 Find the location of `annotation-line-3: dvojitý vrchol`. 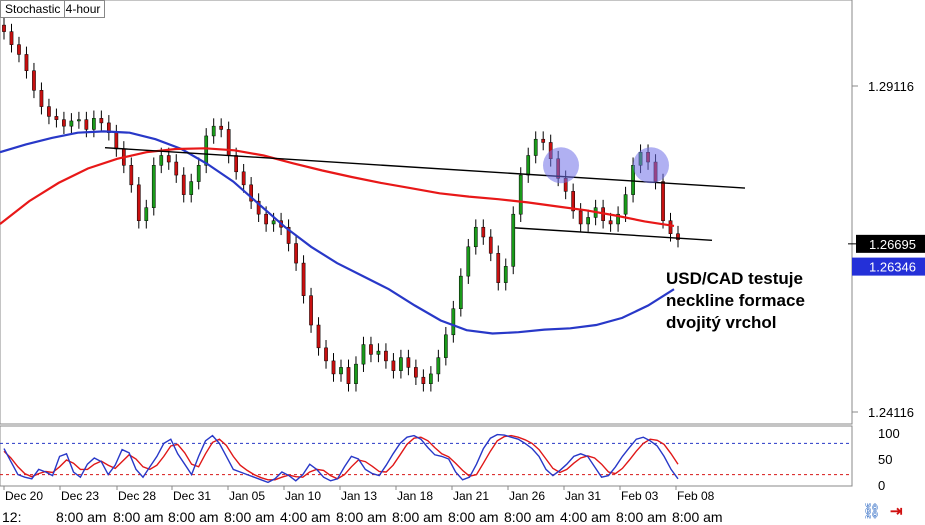

annotation-line-3: dvojitý vrchol is located at coordinates (721, 322).